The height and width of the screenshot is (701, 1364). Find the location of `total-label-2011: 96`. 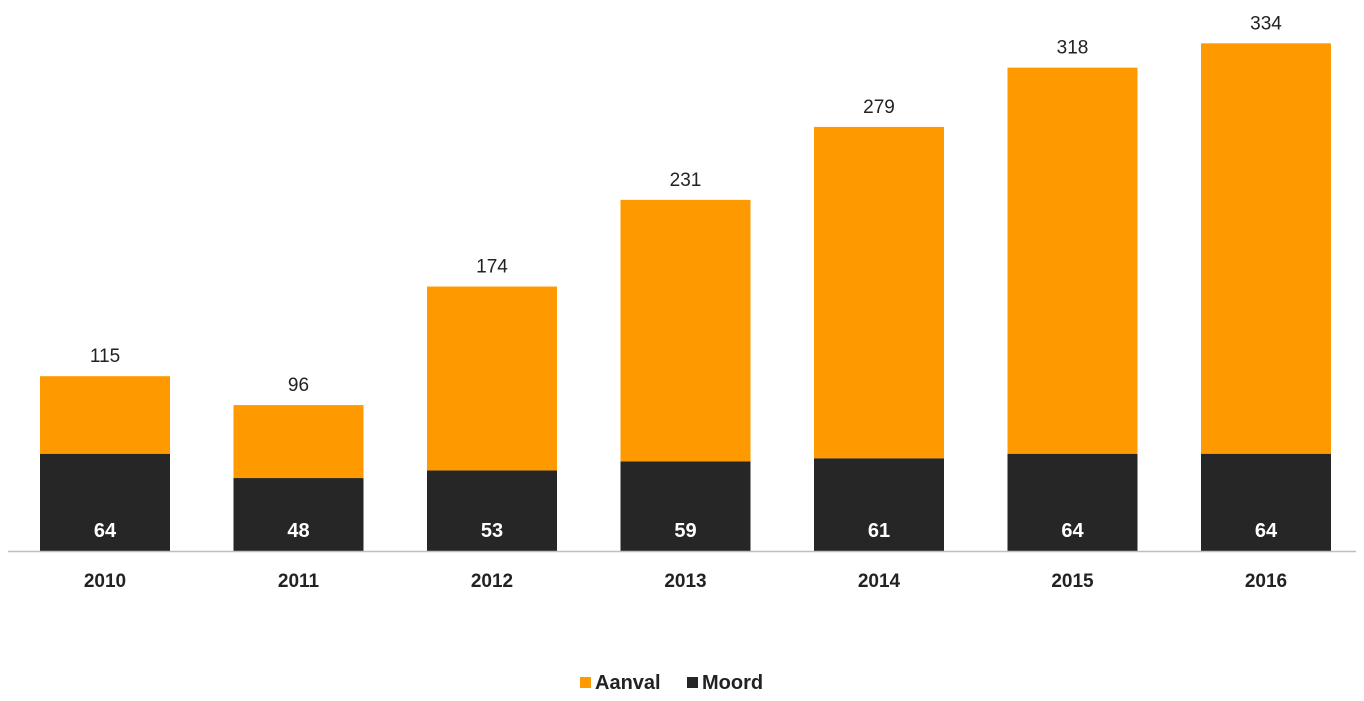

total-label-2011: 96 is located at coordinates (298, 385).